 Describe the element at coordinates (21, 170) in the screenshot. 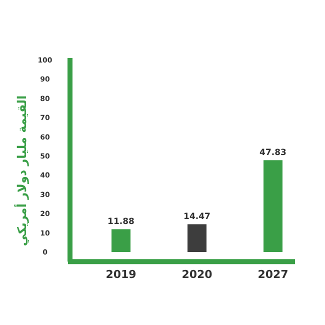

I see `y-axis-title: القيمة مليار دولار أمريكي` at that location.